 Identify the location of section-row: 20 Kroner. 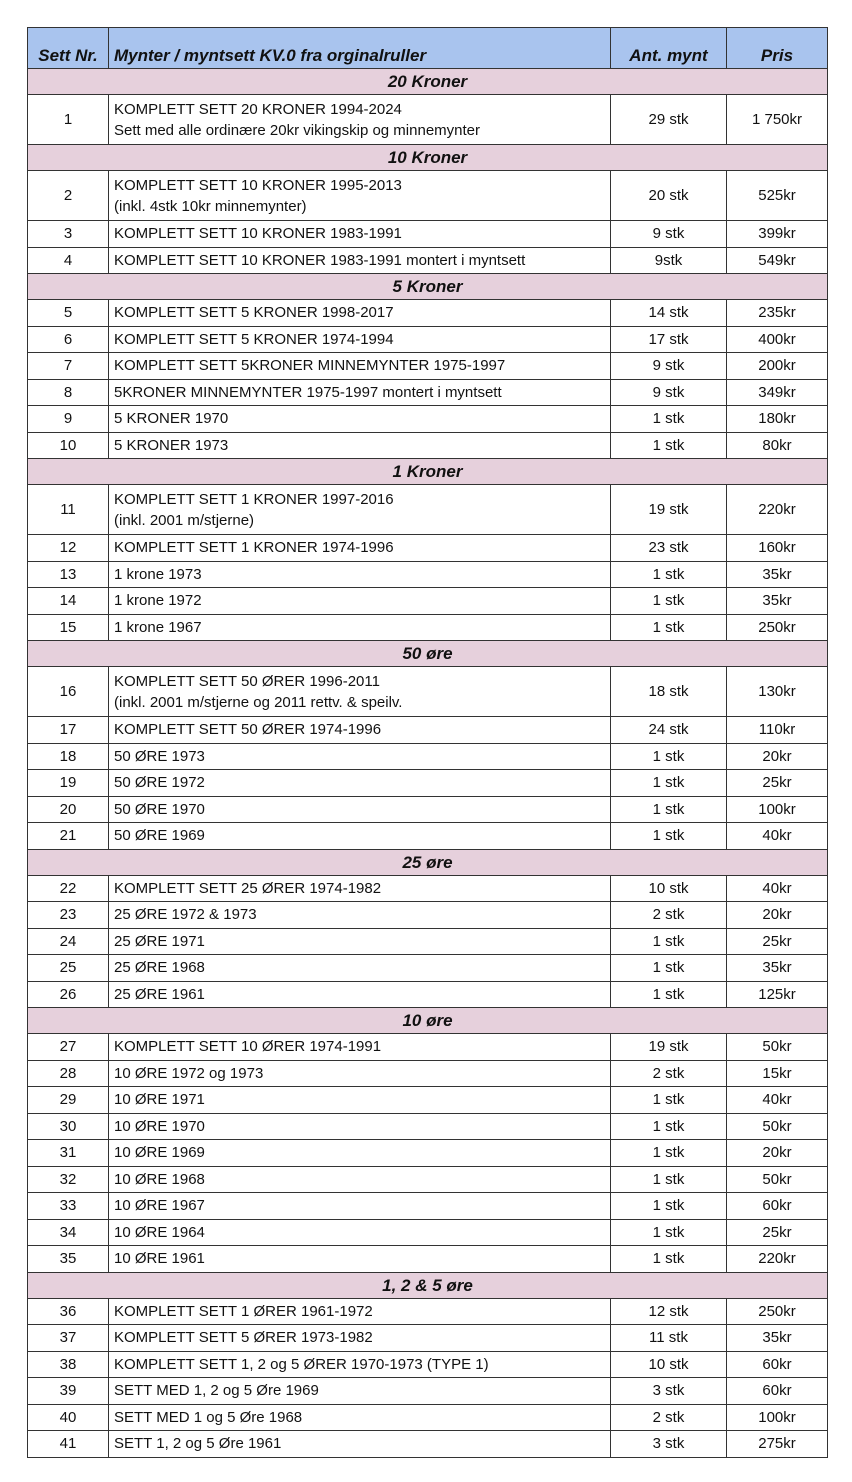
(427, 81).